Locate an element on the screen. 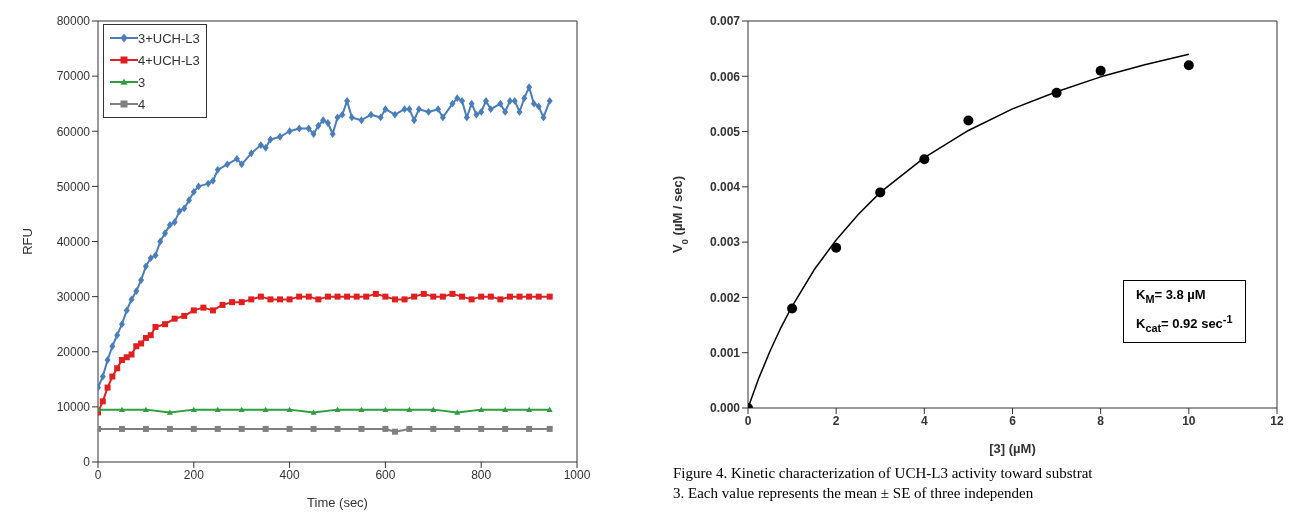  y-tick-label: 70000 is located at coordinates (73, 76).